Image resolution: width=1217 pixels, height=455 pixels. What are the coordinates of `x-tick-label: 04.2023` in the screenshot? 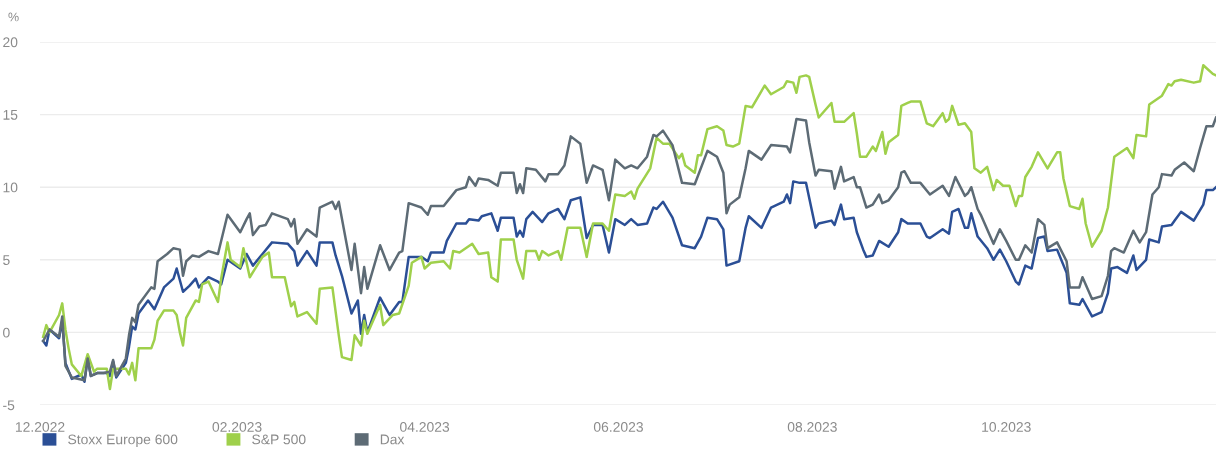 It's located at (425, 427).